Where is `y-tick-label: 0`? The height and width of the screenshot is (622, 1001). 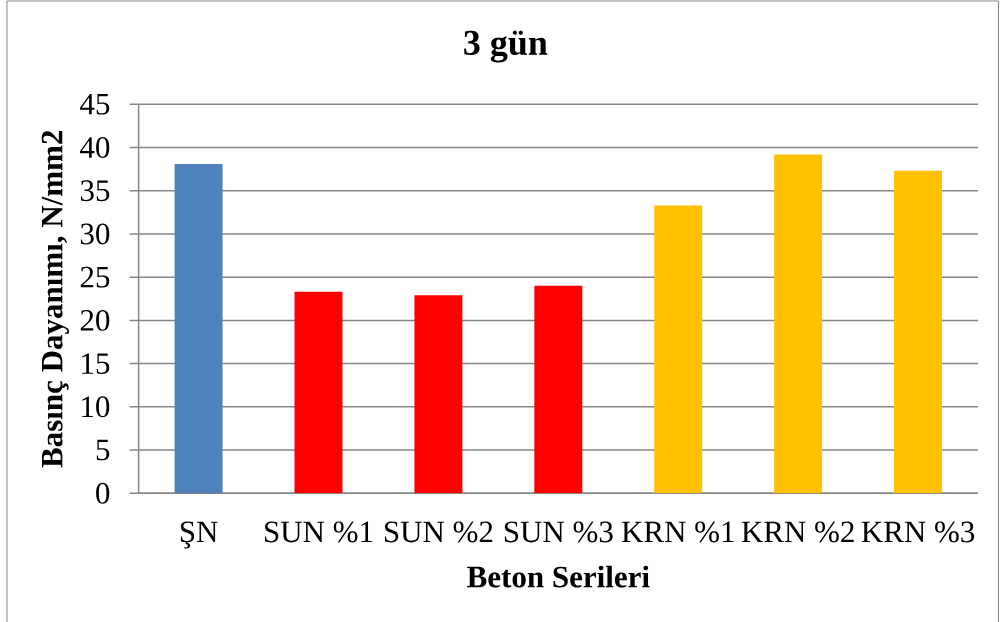
y-tick-label: 0 is located at coordinates (103, 493).